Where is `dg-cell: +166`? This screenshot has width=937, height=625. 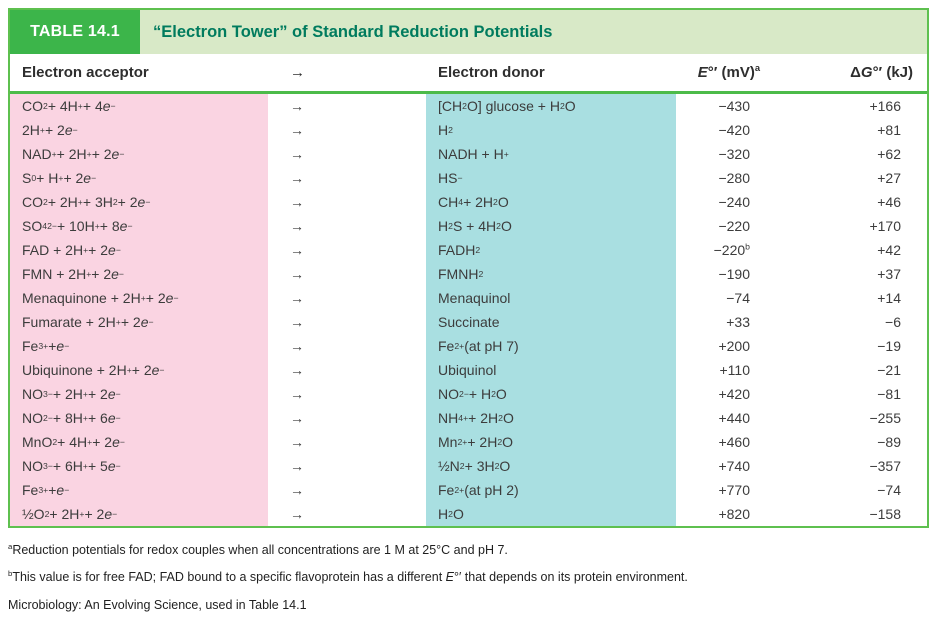
dg-cell: +166 is located at coordinates (885, 106).